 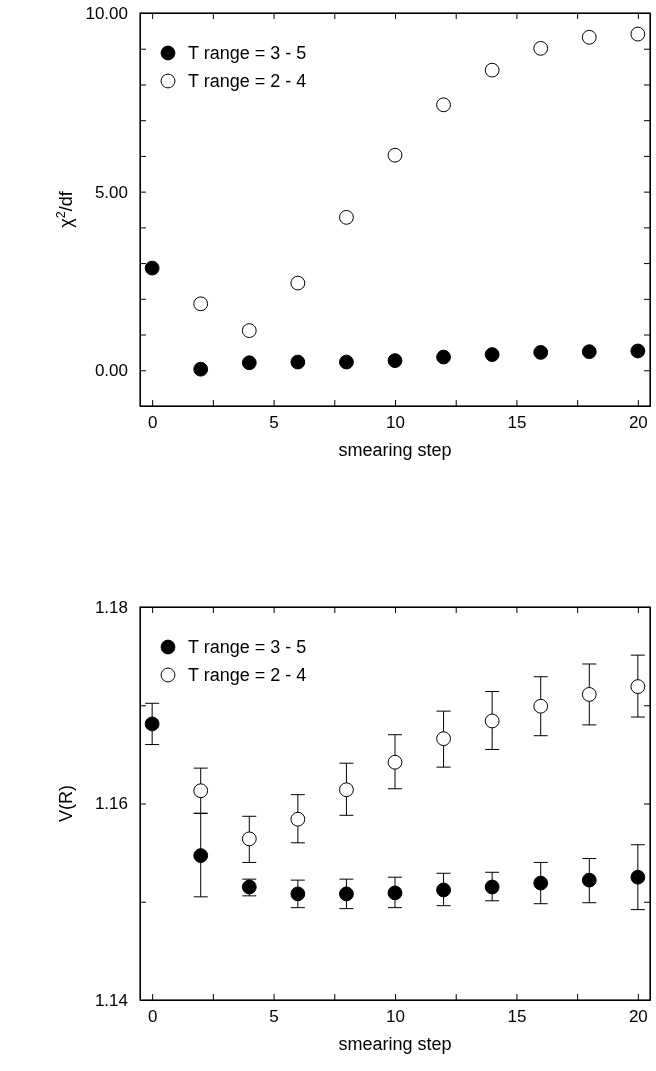 I want to click on y-tick-label: 0.00, so click(x=111, y=371).